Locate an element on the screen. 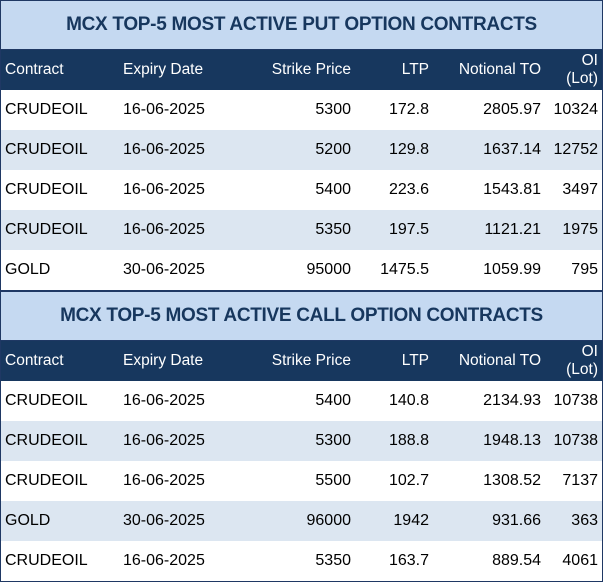 The width and height of the screenshot is (603, 582). cell-oi-lot: 3497 is located at coordinates (573, 190).